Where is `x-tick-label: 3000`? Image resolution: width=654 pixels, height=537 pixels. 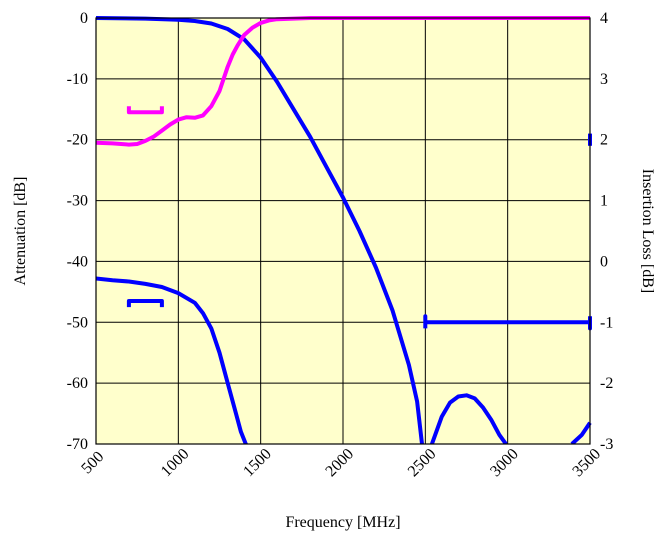
x-tick-label: 3000 is located at coordinates (504, 462).